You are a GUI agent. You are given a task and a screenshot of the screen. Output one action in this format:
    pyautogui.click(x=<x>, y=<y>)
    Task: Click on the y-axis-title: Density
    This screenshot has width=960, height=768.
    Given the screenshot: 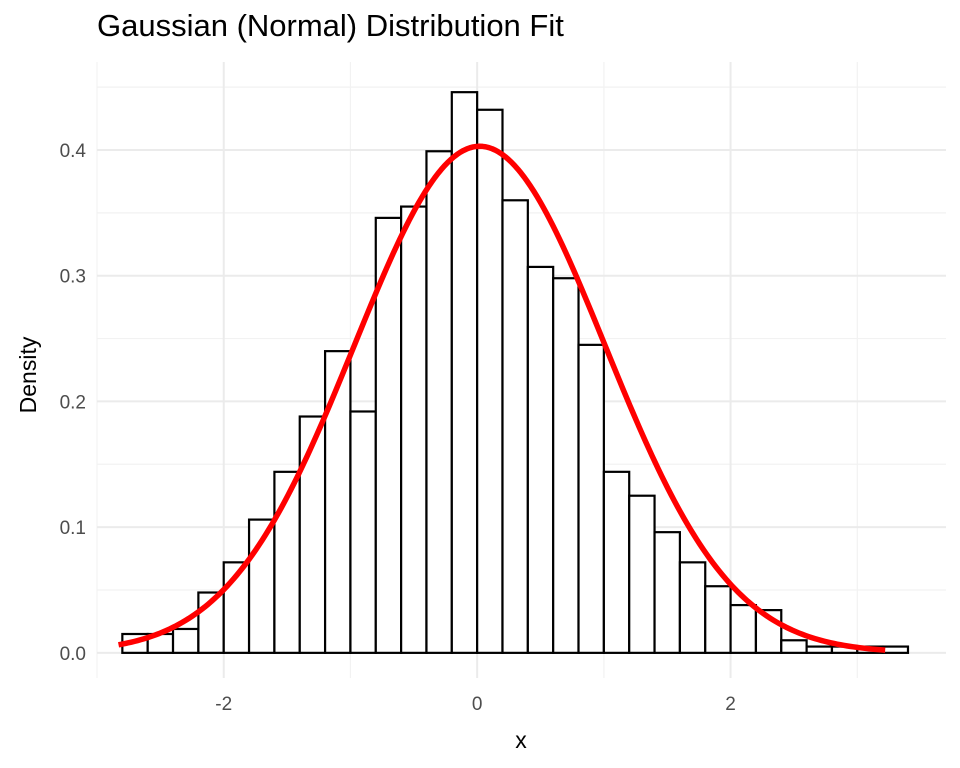 What is the action you would take?
    pyautogui.click(x=28, y=374)
    